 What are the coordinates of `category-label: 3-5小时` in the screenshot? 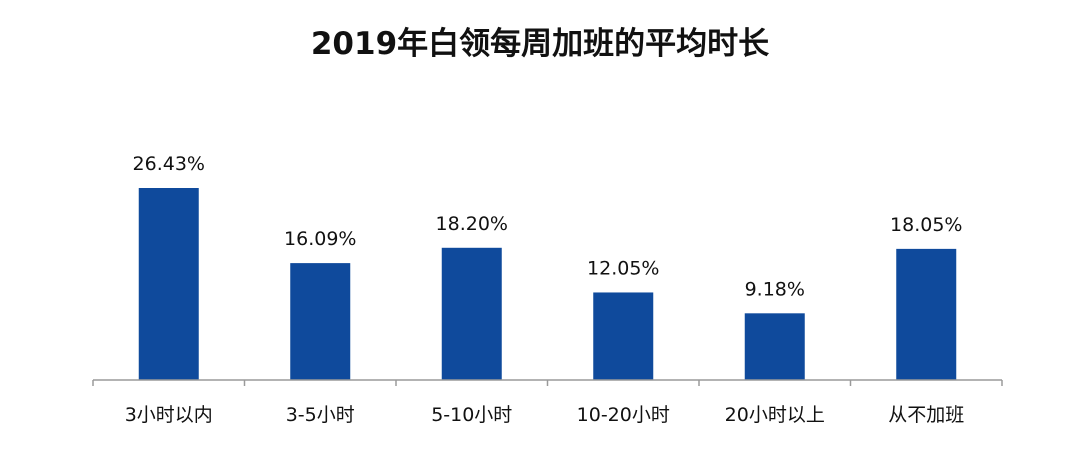 It's located at (320, 415).